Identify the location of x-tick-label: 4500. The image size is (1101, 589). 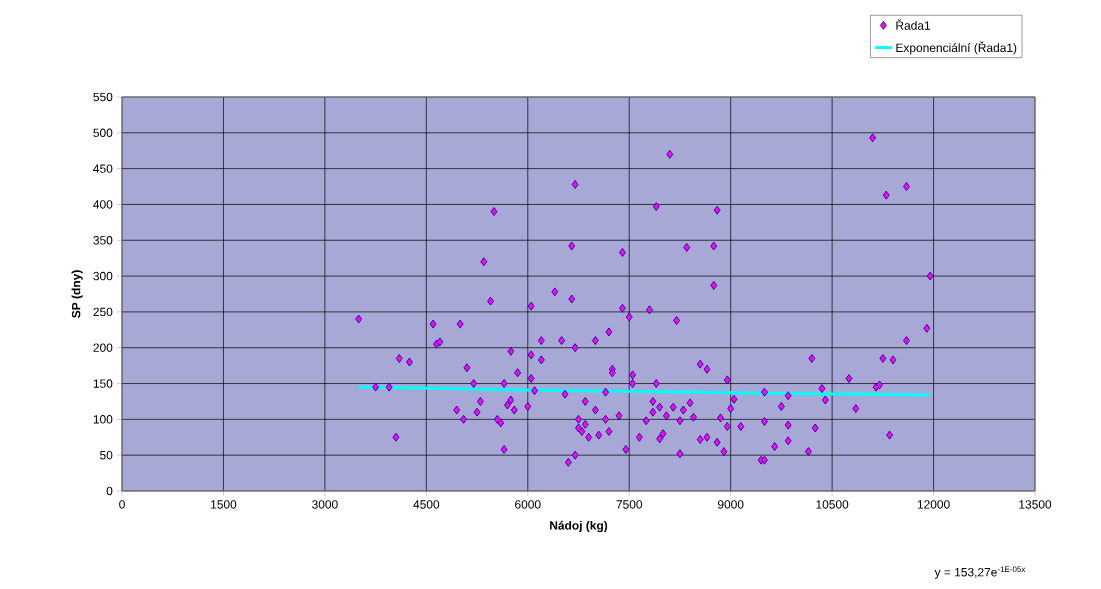
(426, 504).